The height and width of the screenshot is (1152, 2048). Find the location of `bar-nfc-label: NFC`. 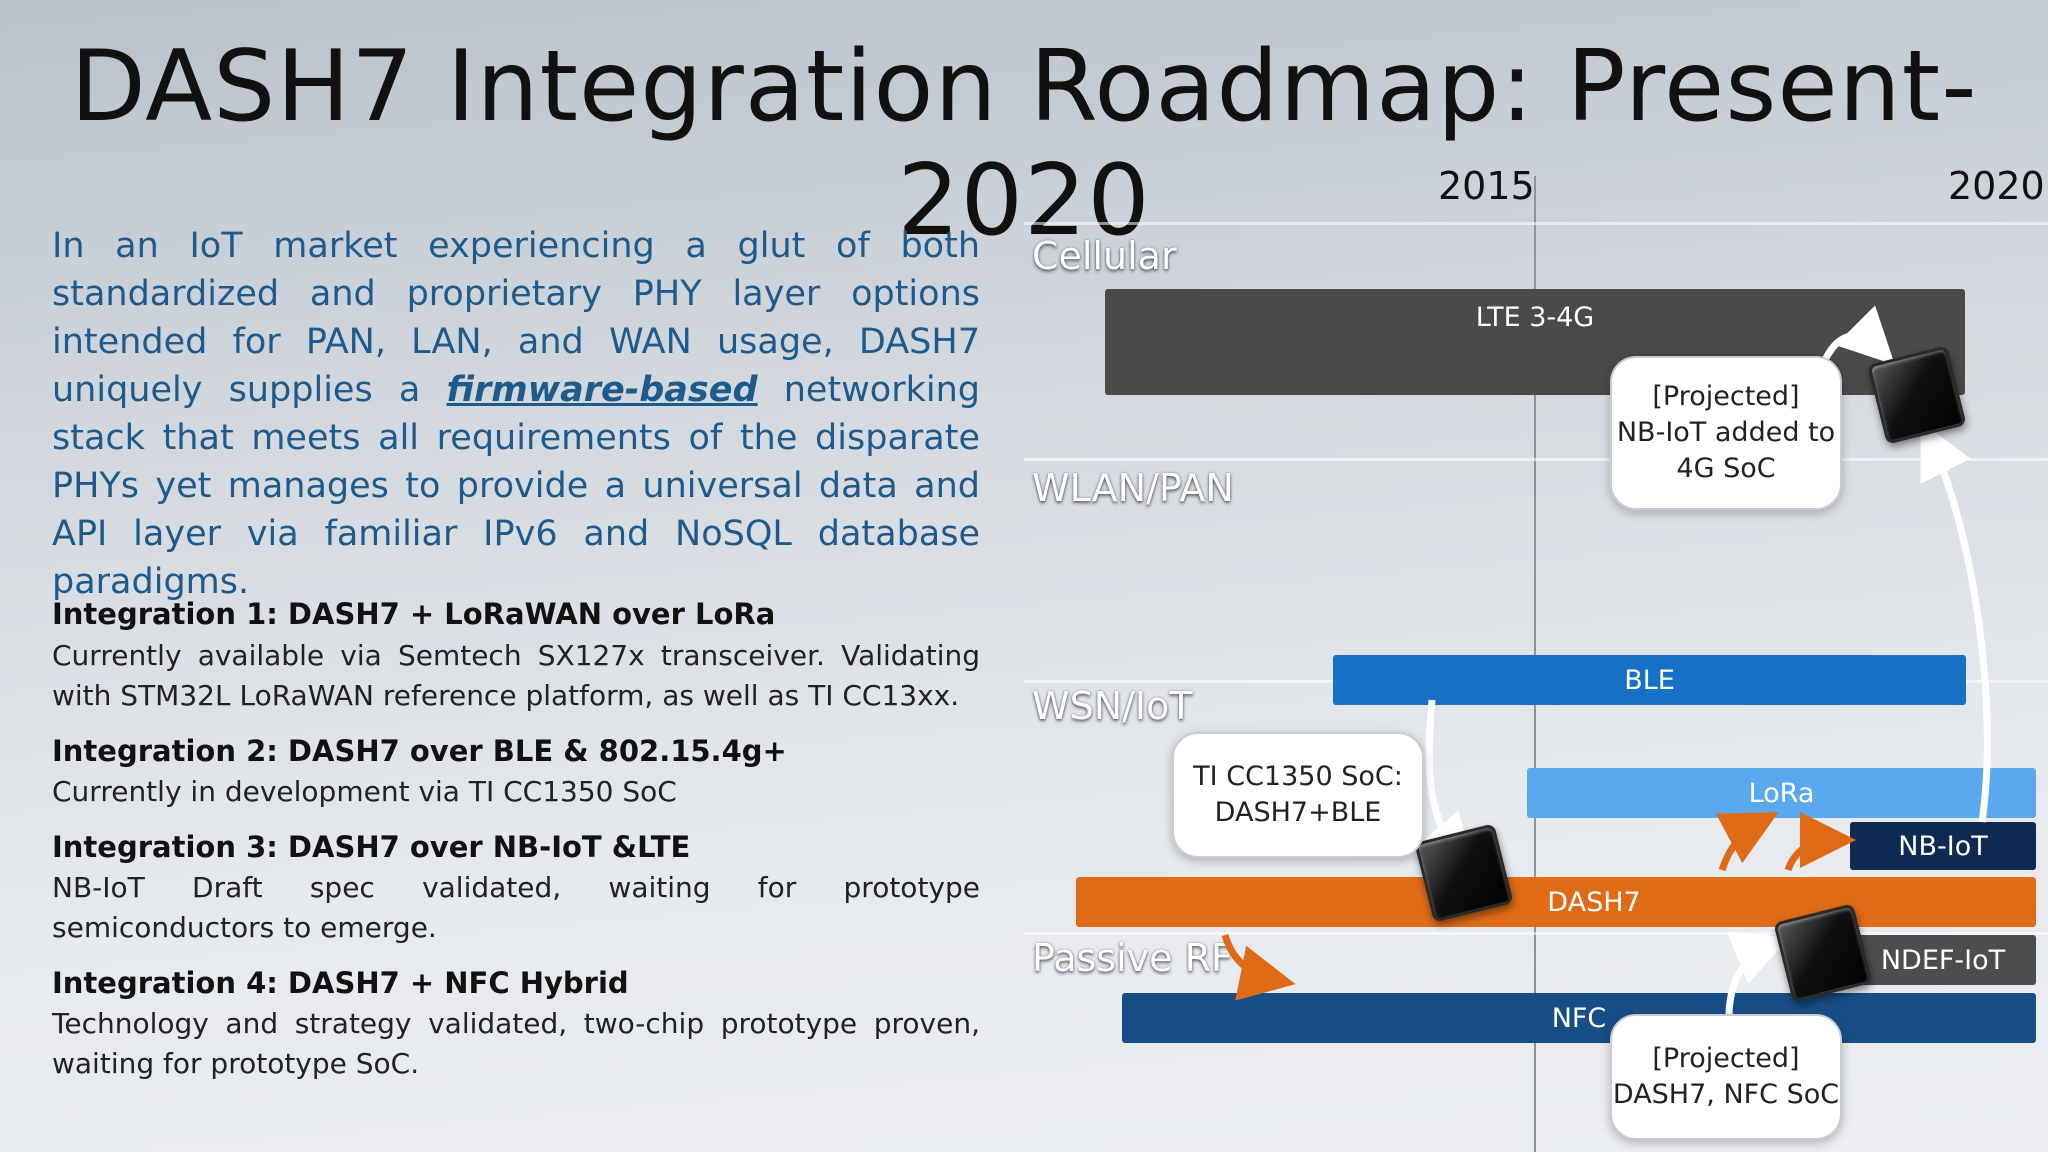

bar-nfc-label: NFC is located at coordinates (1579, 1018).